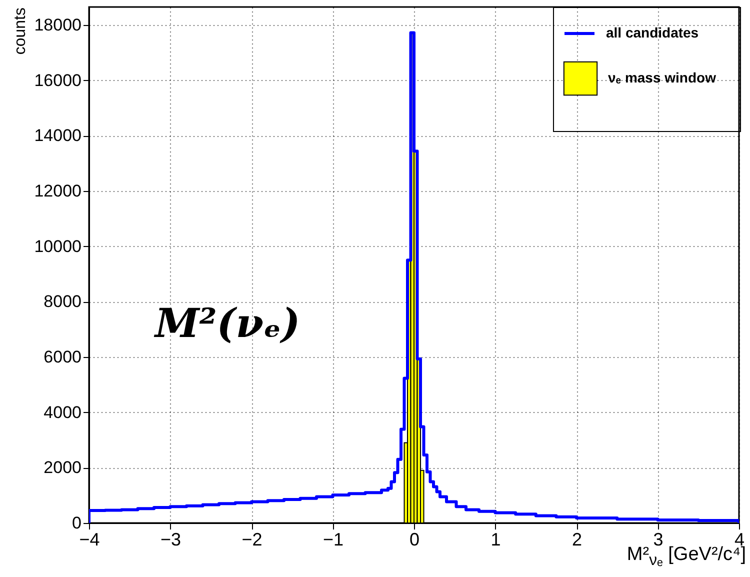 The width and height of the screenshot is (750, 577). I want to click on legend-label: νₑ mass window, so click(662, 78).